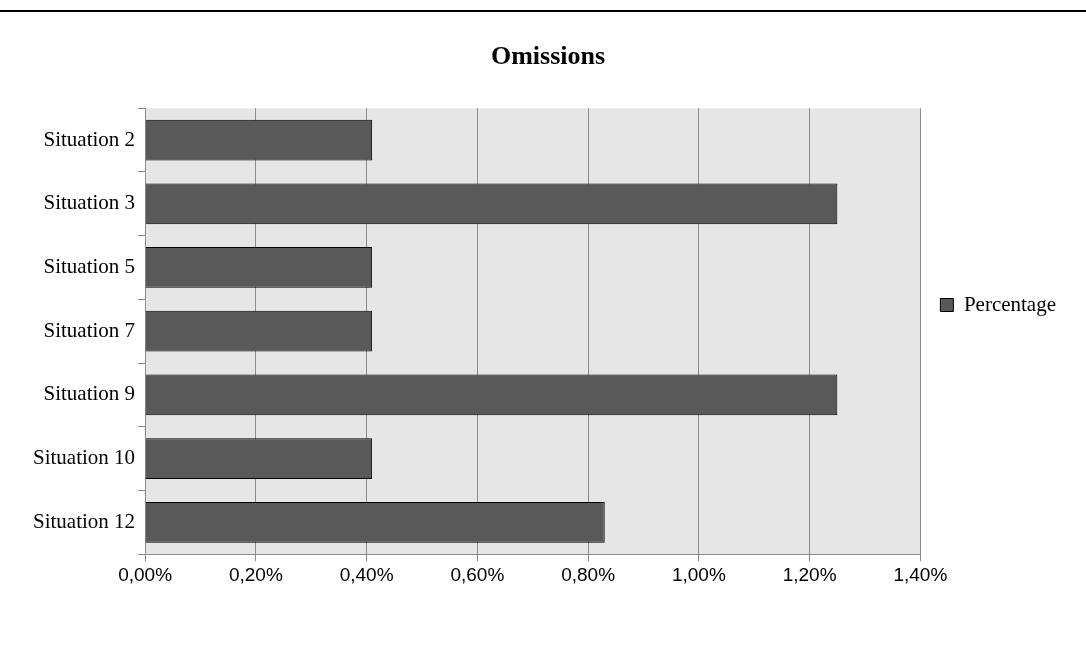  Describe the element at coordinates (89, 266) in the screenshot. I see `y-tick-label: Situation 5` at that location.